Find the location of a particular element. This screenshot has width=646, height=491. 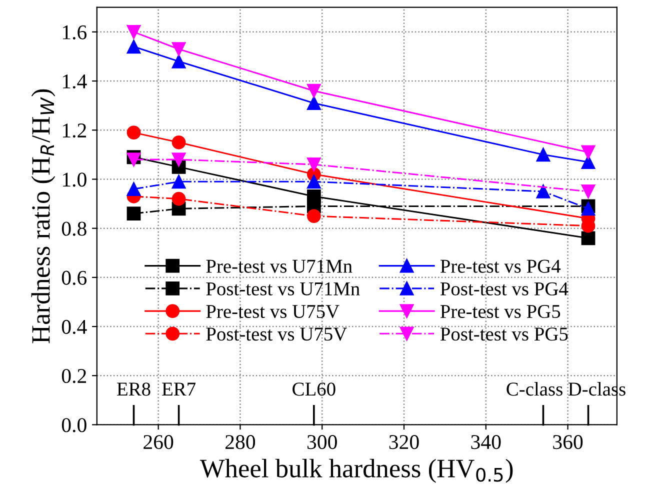

legend-label: Post-test vs PG5 is located at coordinates (504, 334).